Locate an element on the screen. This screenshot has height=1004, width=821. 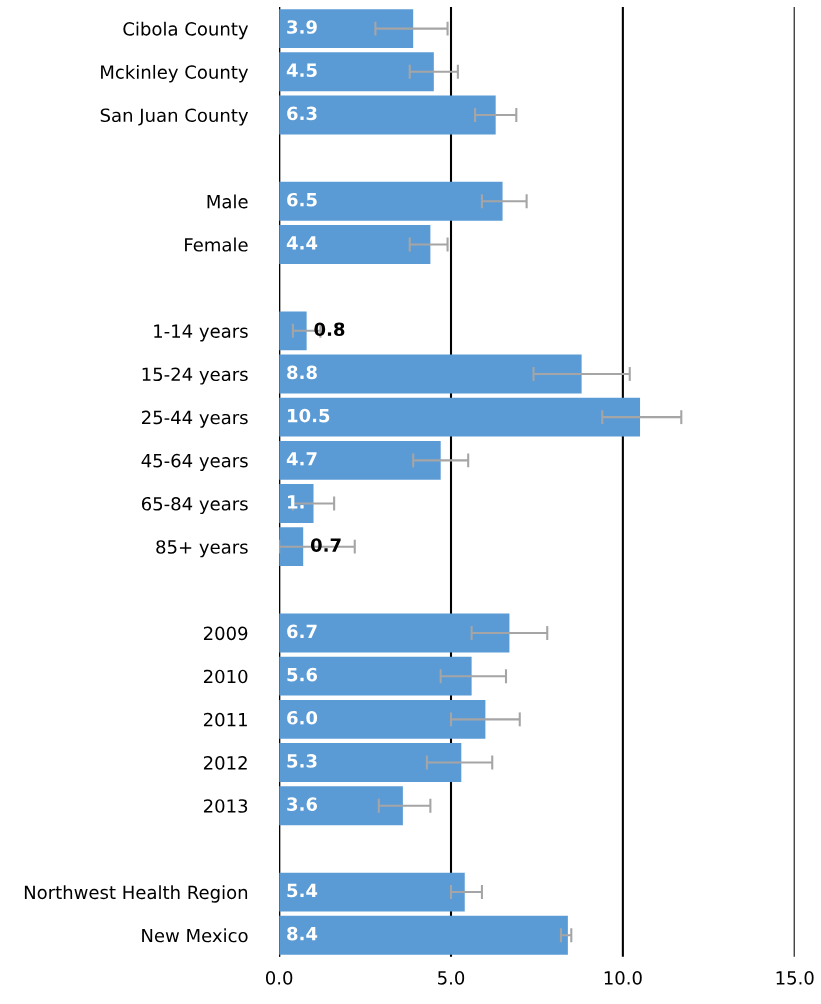
y-tick-label: Male is located at coordinates (227, 201).